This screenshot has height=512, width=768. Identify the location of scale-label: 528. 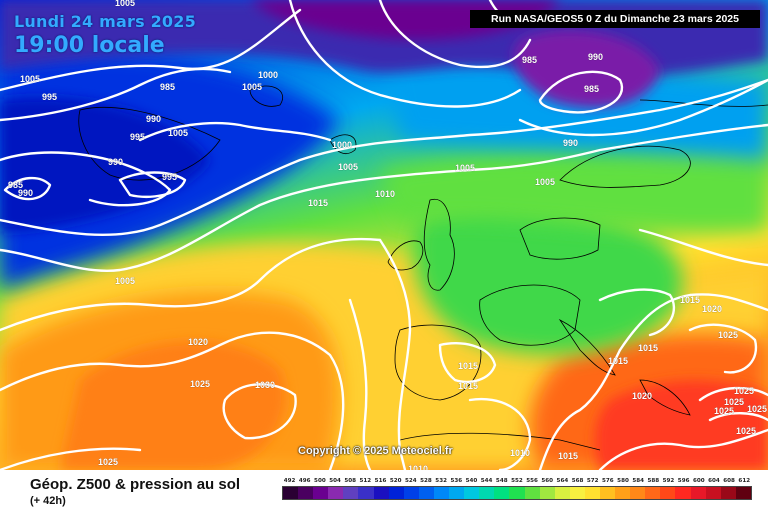
(426, 481).